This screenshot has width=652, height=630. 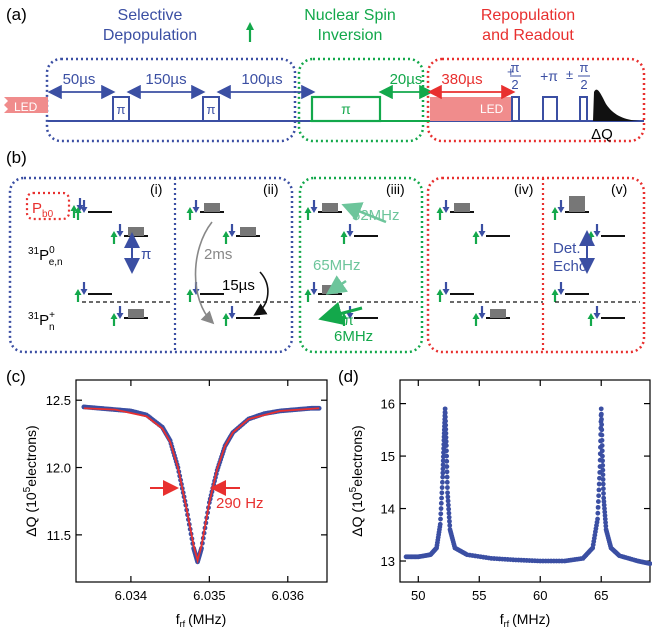 What do you see at coordinates (619, 189) in the screenshot?
I see `sub-label-v: (v)` at bounding box center [619, 189].